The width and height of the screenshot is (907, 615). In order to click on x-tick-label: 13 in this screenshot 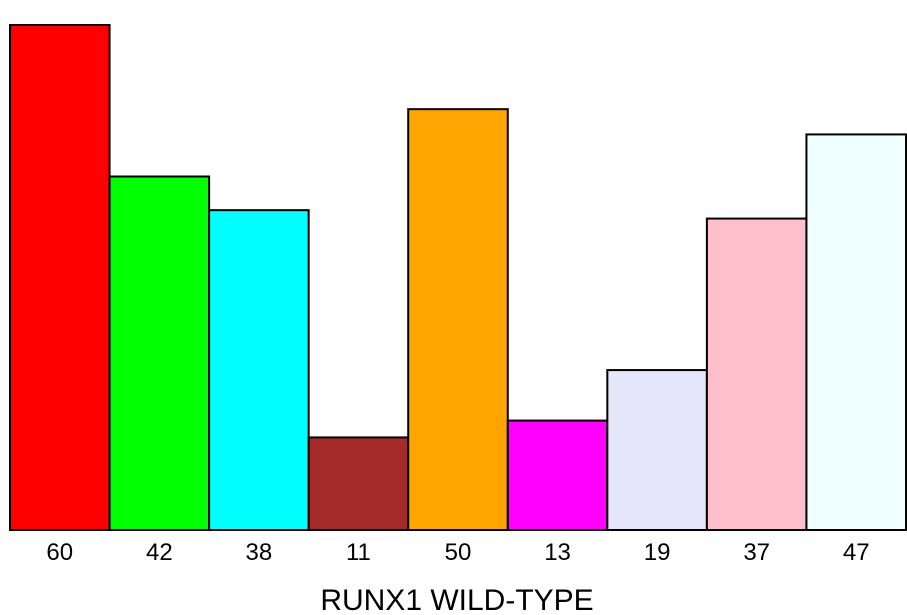, I will do `click(557, 552)`.